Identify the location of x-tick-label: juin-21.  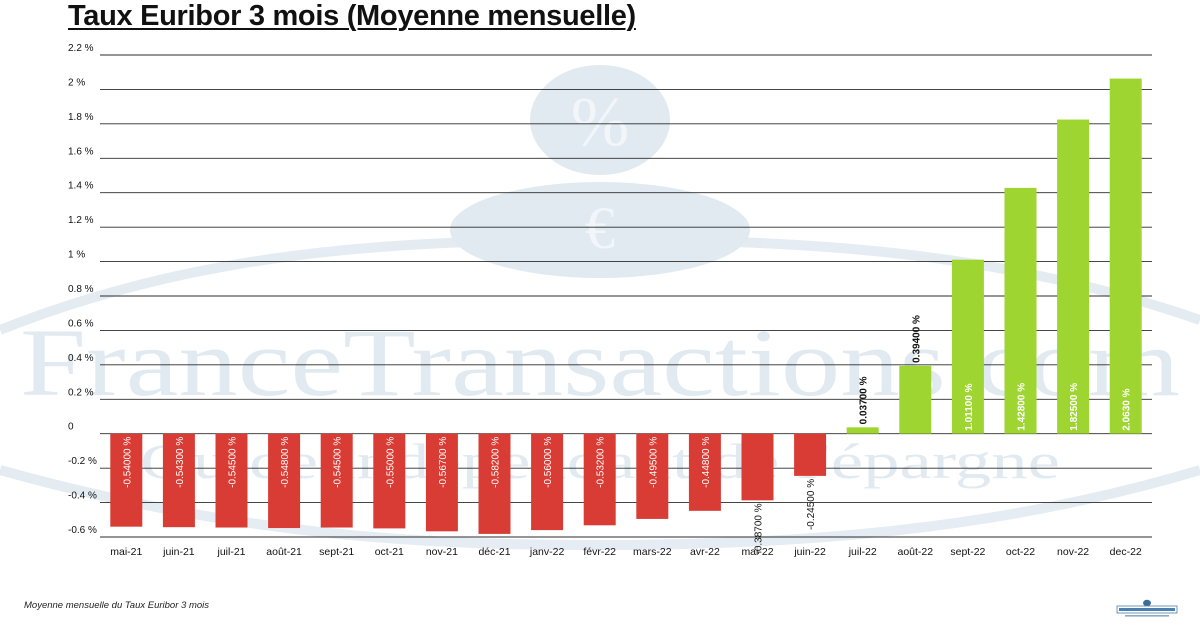
(178, 552).